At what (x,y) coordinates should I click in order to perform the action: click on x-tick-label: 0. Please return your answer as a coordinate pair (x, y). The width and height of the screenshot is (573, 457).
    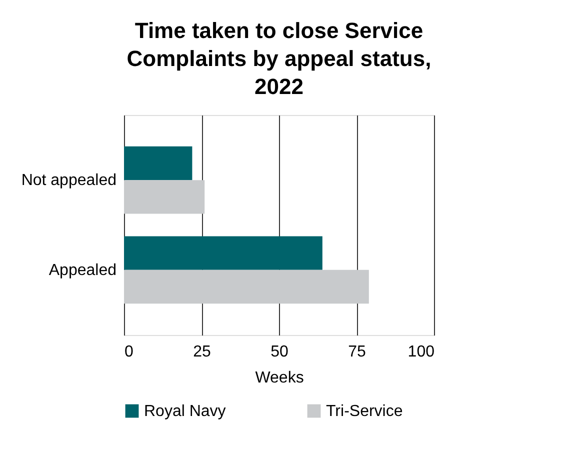
    Looking at the image, I should click on (129, 352).